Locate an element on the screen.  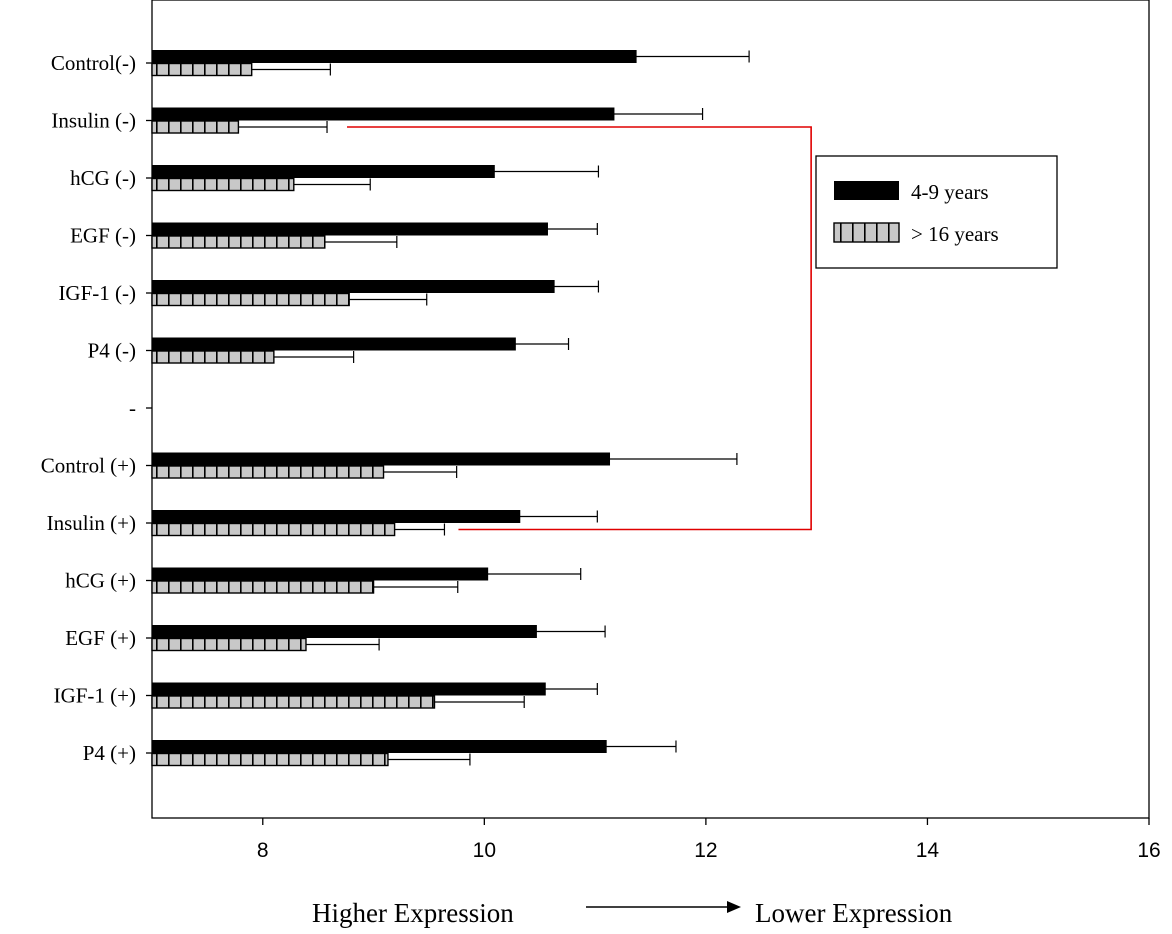
x-axis-label-left: Higher Expression is located at coordinates (413, 913).